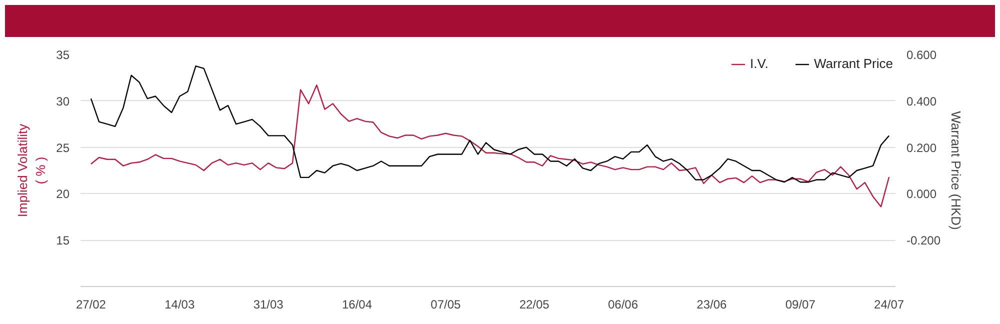  Describe the element at coordinates (800, 305) in the screenshot. I see `x-tick-label: 09/07` at that location.